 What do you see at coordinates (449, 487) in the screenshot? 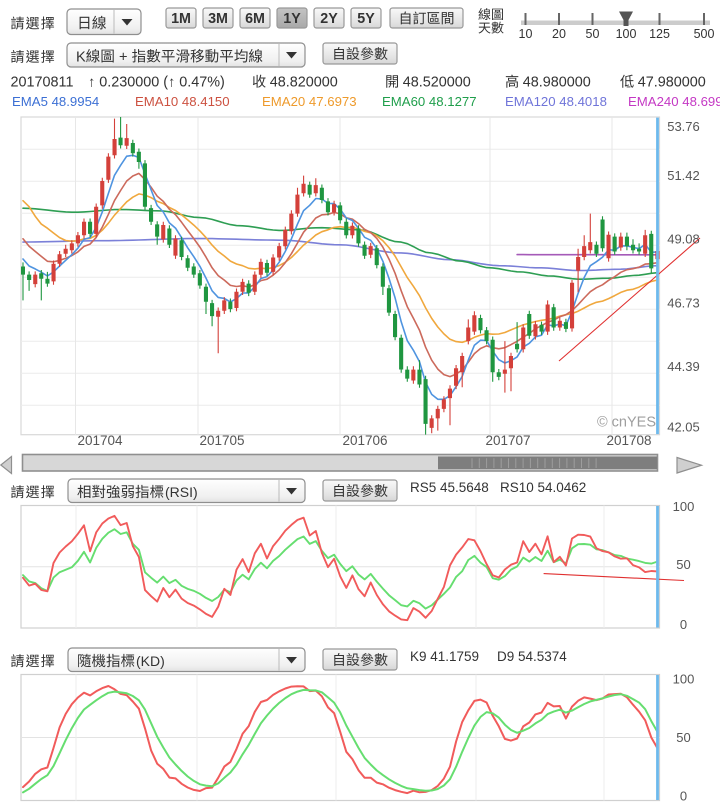
I see `svg-text: RS5 45.5648` at bounding box center [449, 487].